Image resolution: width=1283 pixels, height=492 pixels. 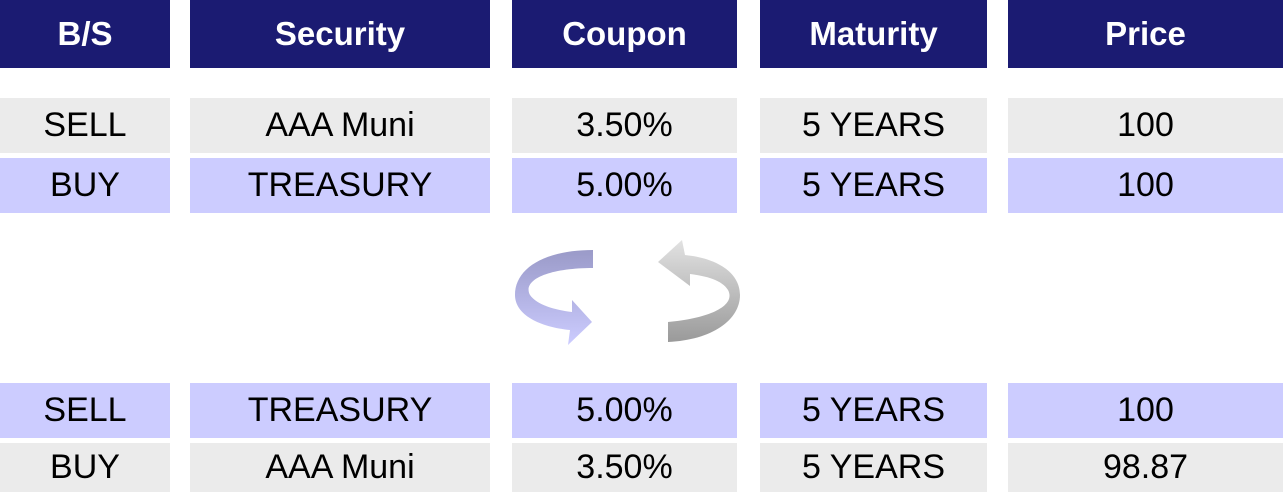 I want to click on header-cell: Maturity, so click(x=873, y=34).